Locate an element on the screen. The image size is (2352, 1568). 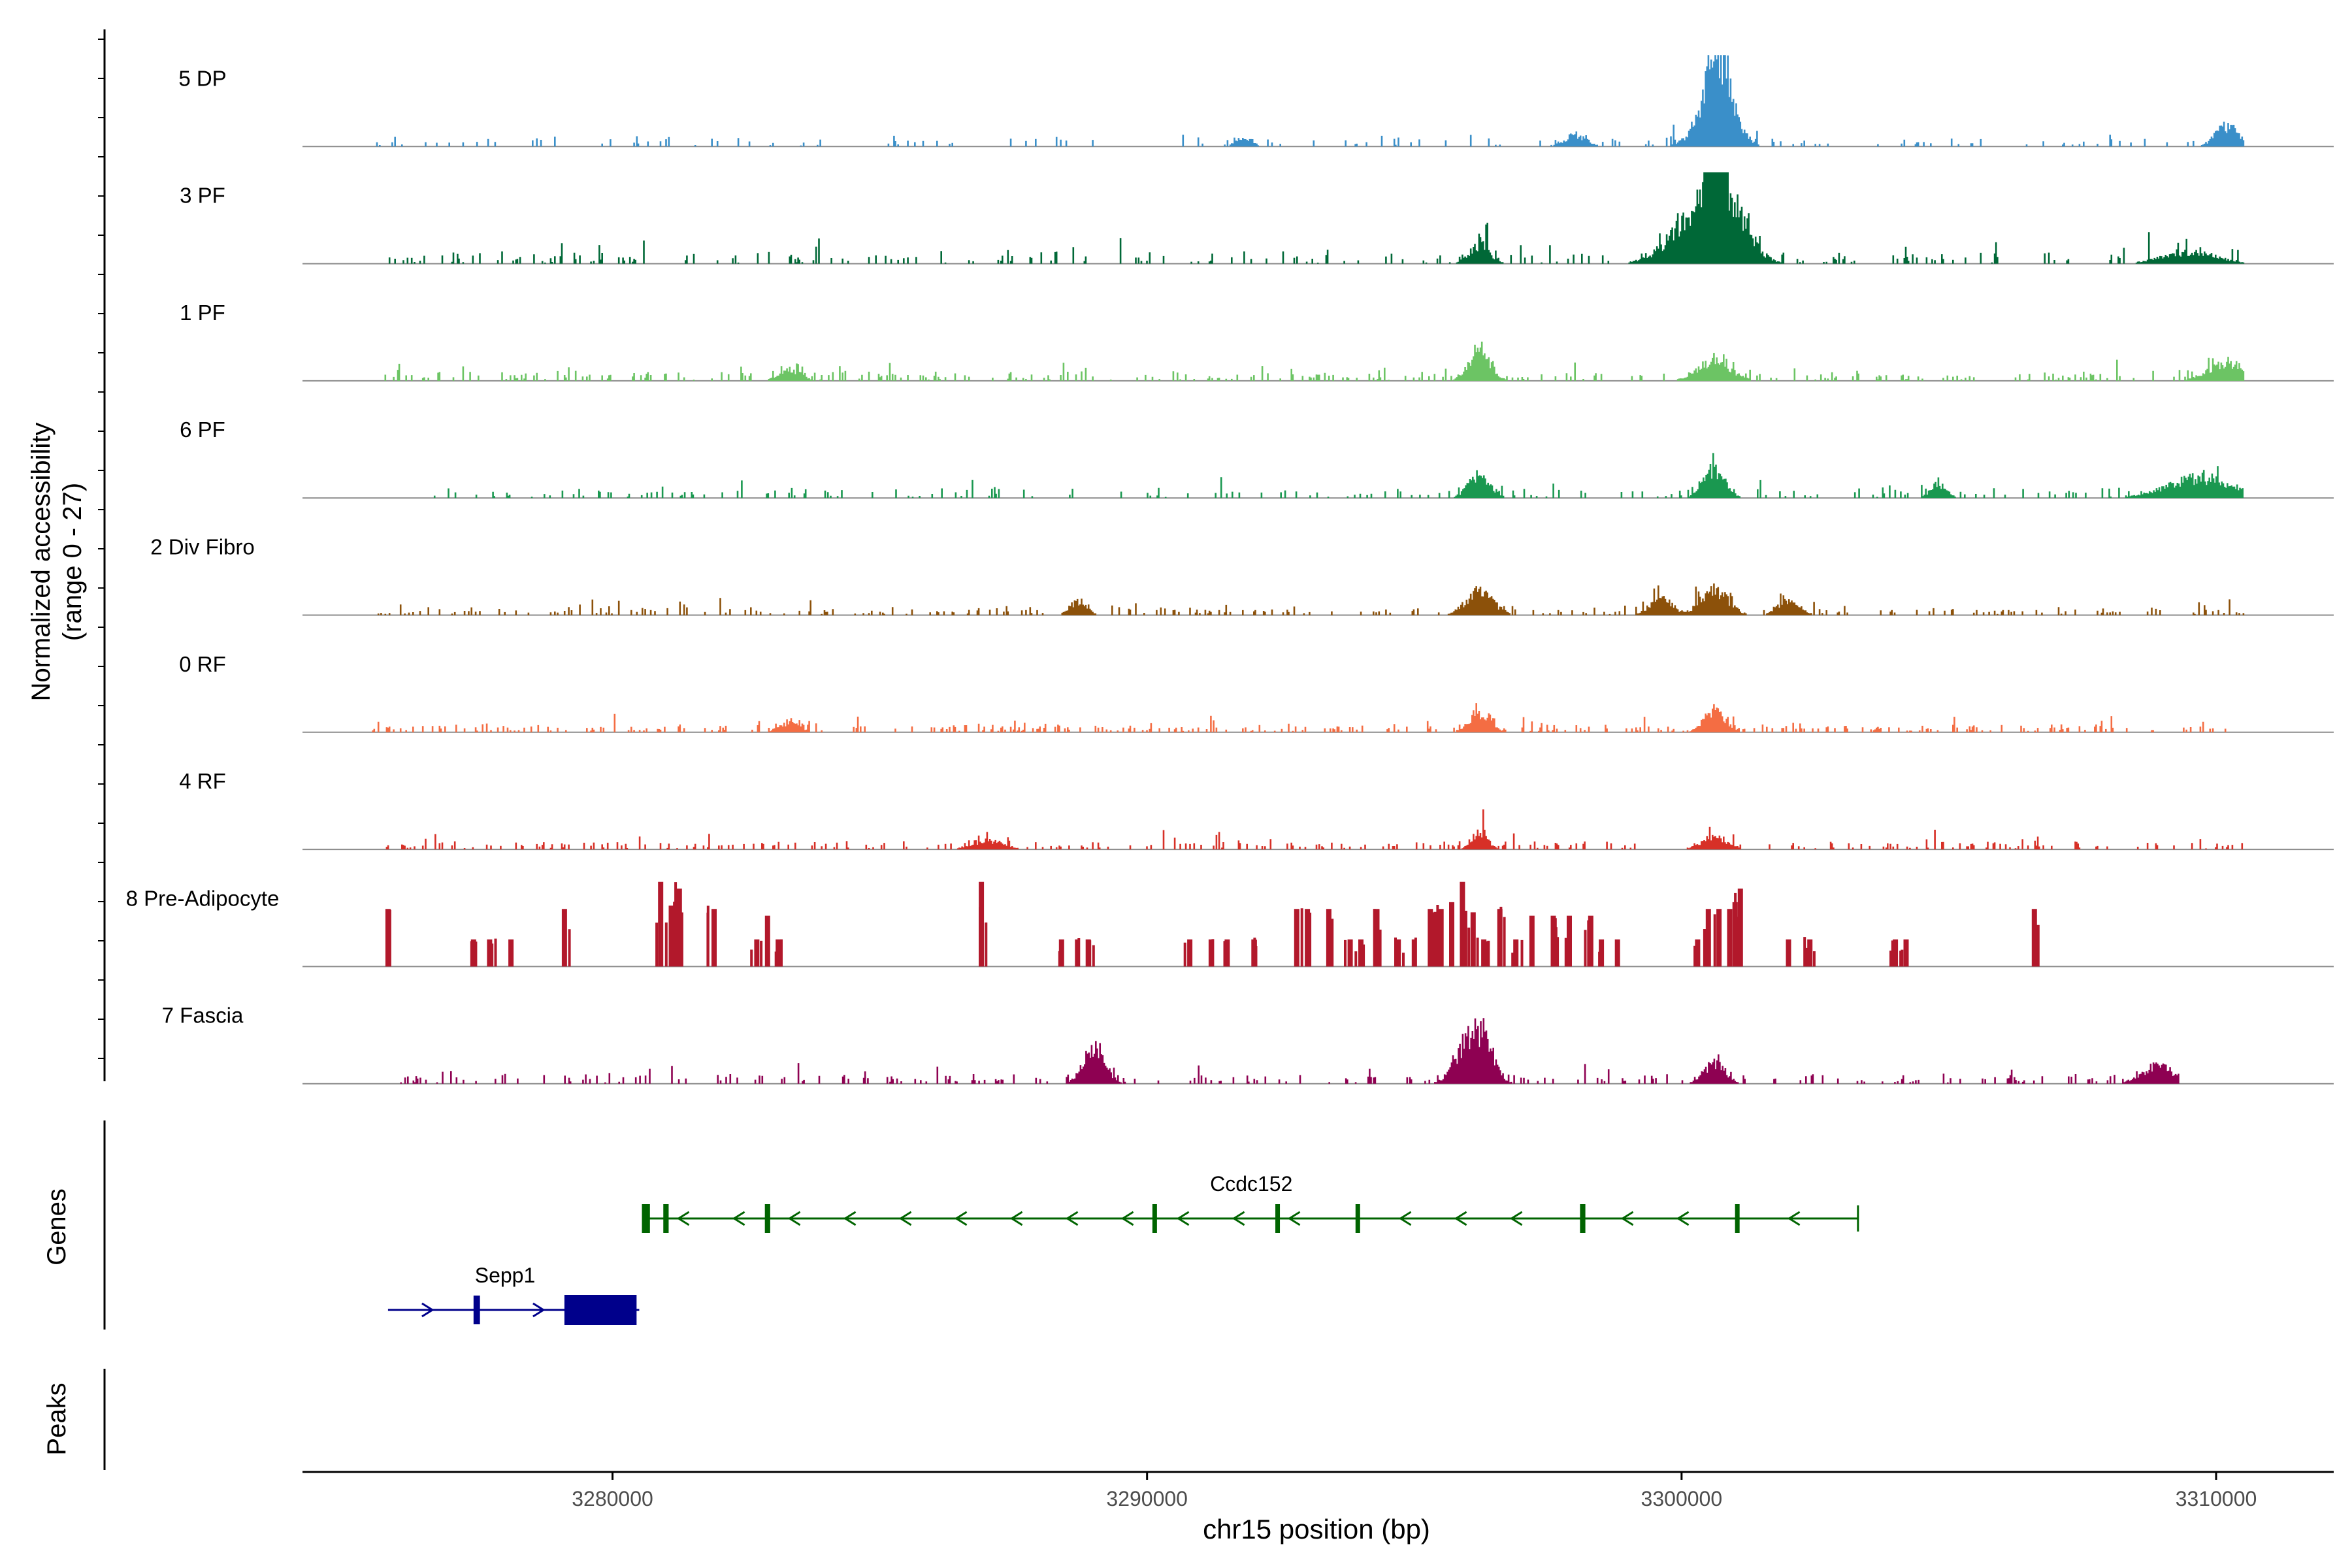
x-axis-tick-label: 3310000 is located at coordinates (2216, 1499).